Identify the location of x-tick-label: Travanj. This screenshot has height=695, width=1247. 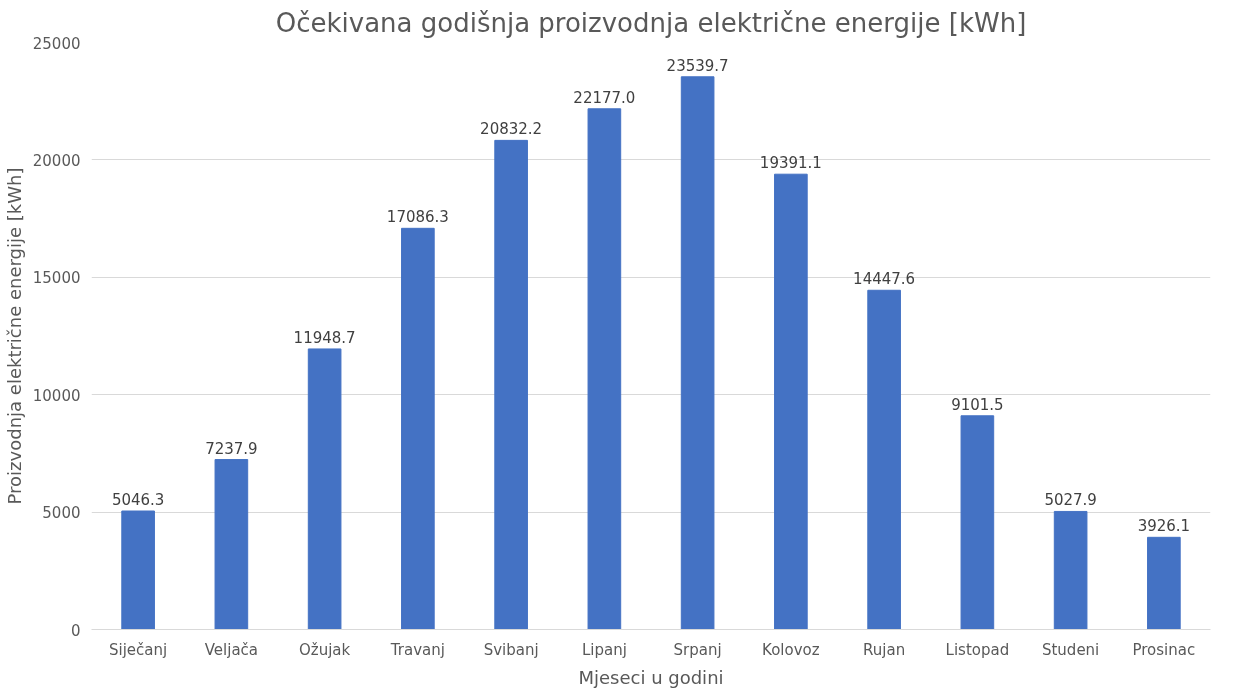
(417, 649).